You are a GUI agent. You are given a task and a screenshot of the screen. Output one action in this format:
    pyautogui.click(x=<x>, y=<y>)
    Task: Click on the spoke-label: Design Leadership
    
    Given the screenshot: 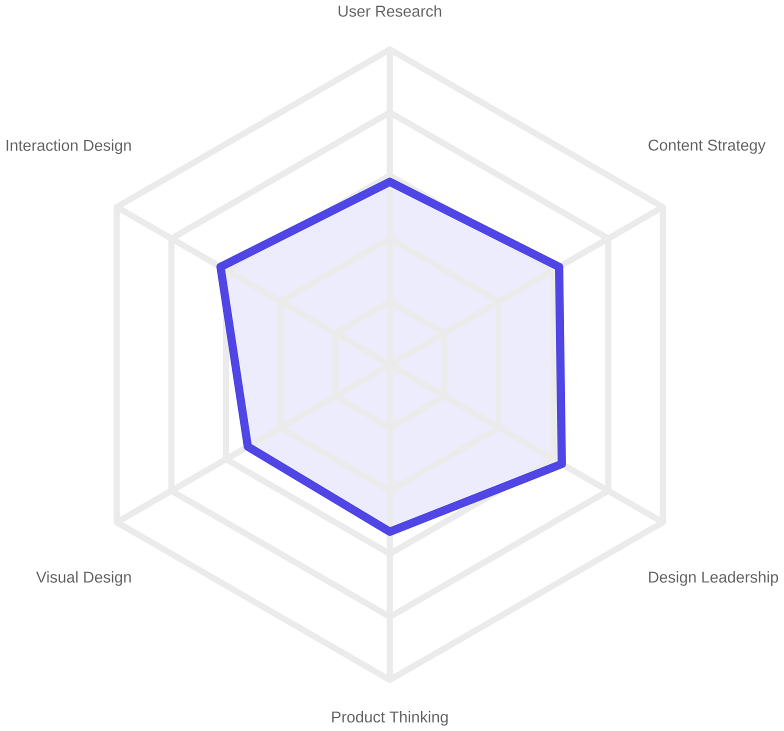 What is the action you would take?
    pyautogui.click(x=713, y=578)
    